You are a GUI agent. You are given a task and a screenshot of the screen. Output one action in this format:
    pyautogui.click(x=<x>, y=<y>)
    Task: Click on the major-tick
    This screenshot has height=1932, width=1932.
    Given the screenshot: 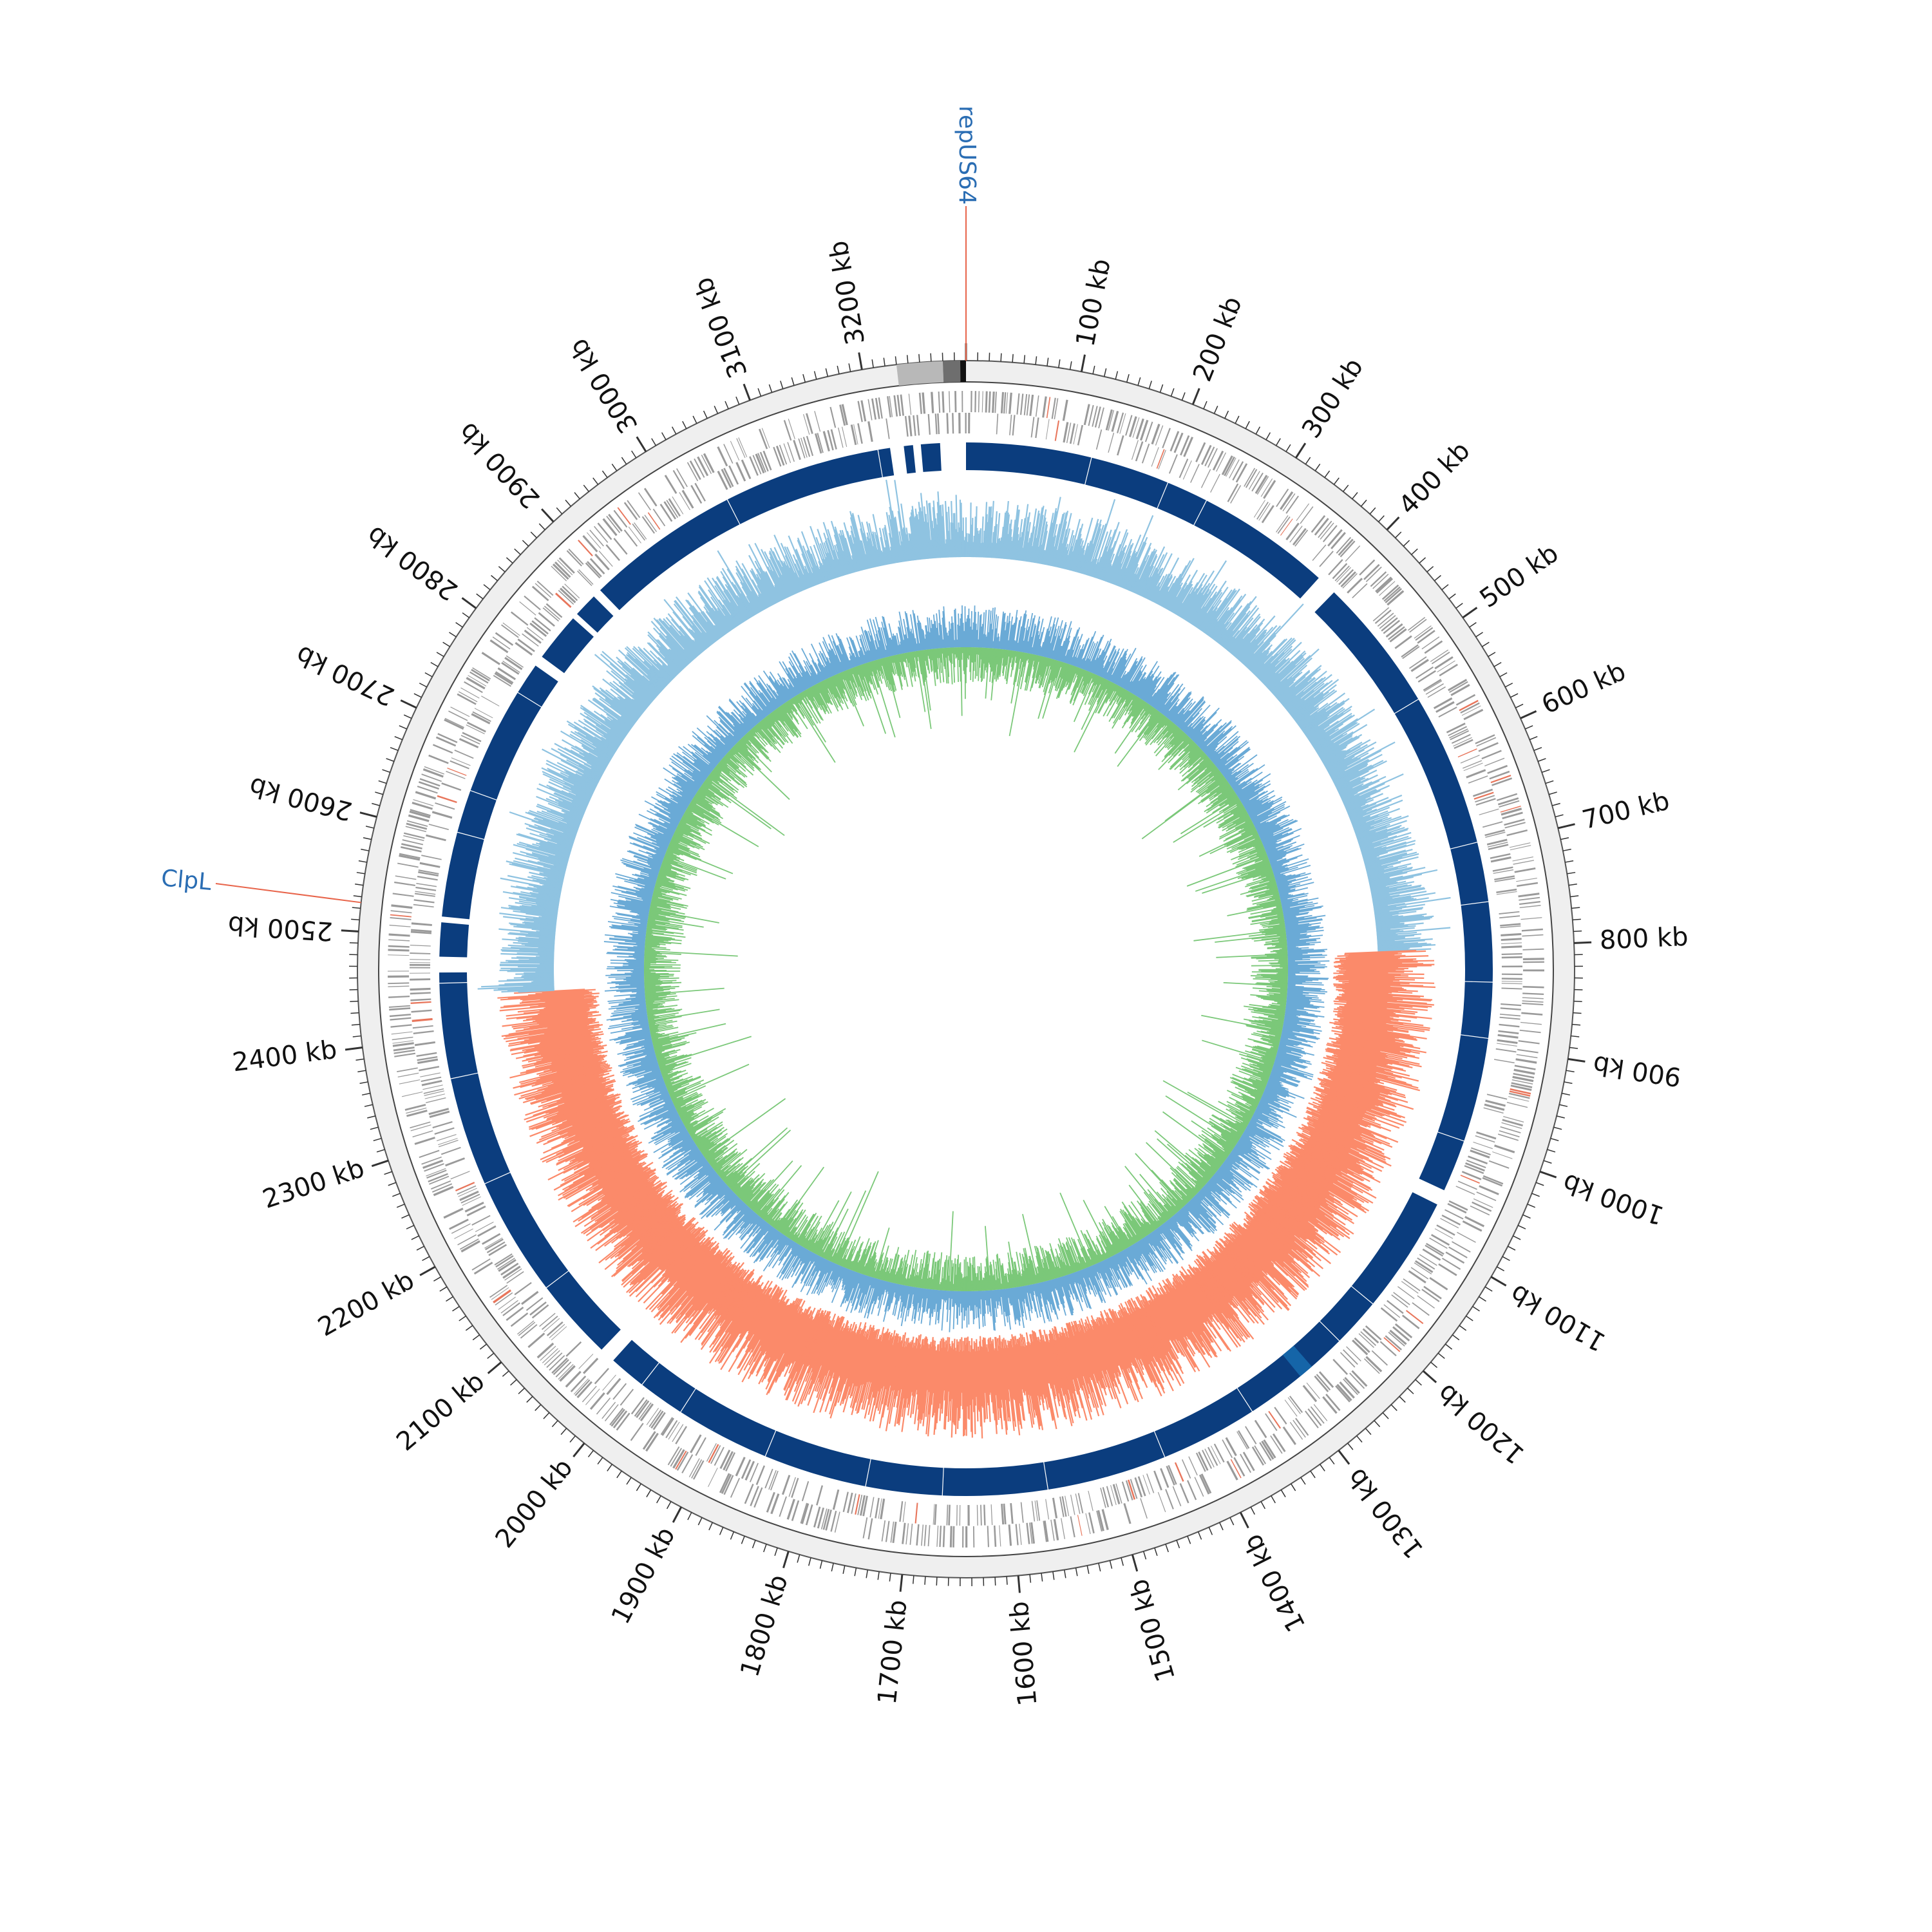 What is the action you would take?
    pyautogui.click(x=860, y=361)
    